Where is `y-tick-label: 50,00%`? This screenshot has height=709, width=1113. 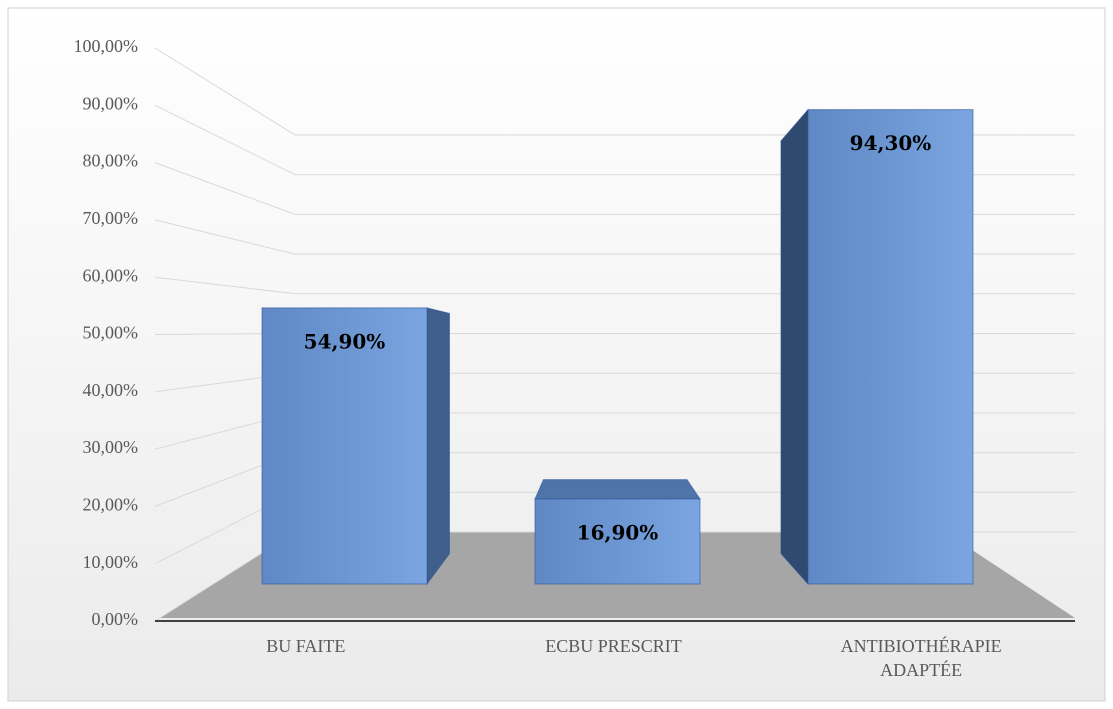
y-tick-label: 50,00% is located at coordinates (111, 333).